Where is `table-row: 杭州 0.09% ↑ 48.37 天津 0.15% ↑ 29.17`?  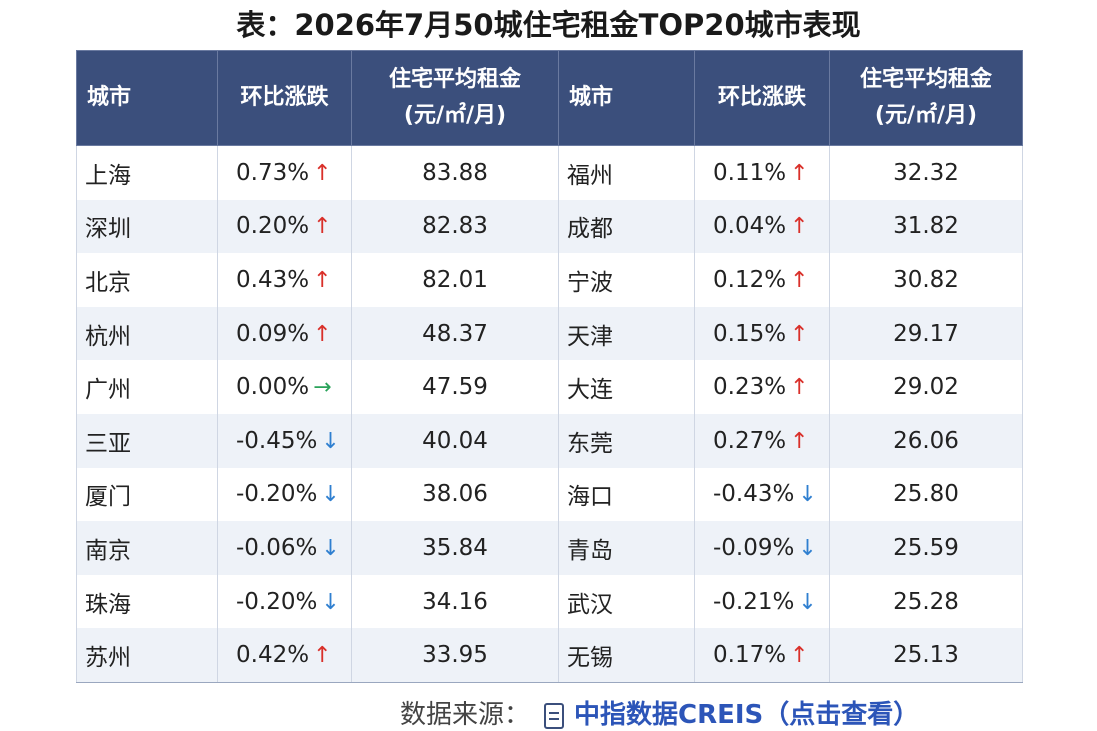
table-row: 杭州 0.09% ↑ 48.37 天津 0.15% ↑ 29.17 is located at coordinates (549, 333).